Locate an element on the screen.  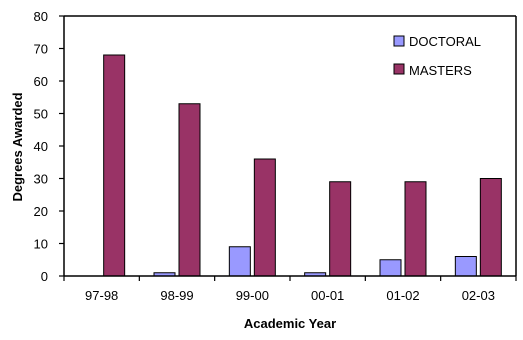
legend-label-masters: MASTERS is located at coordinates (440, 70).